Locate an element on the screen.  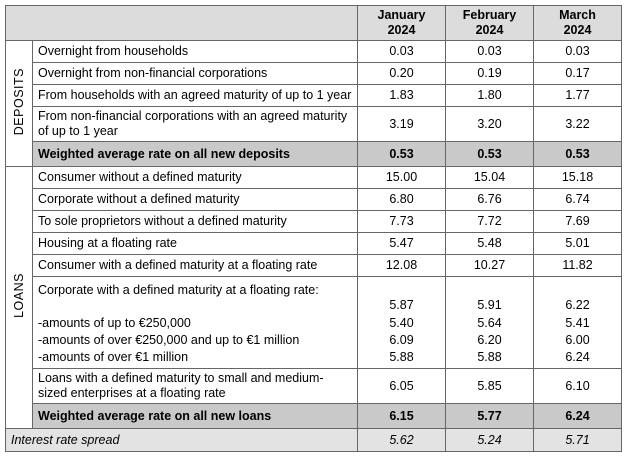
row-value: 0.19 is located at coordinates (489, 73).